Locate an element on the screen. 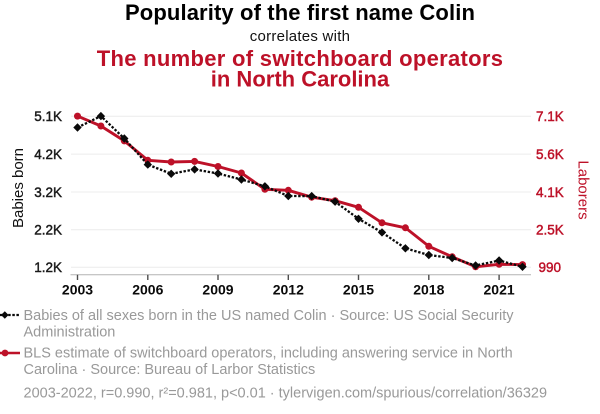 This screenshot has height=414, width=600. svg-text: Laborers is located at coordinates (583, 189).